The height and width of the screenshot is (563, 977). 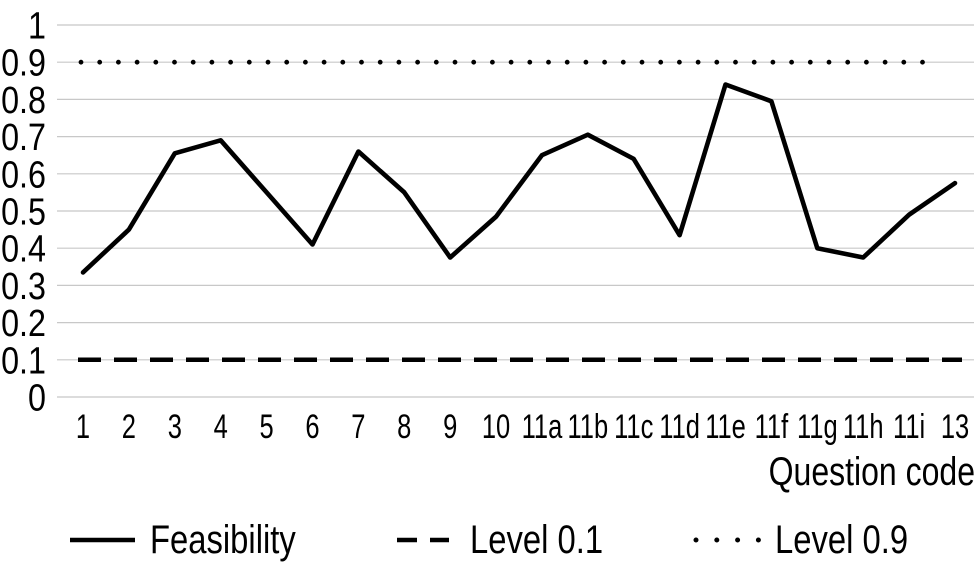 What do you see at coordinates (266, 427) in the screenshot?
I see `x-tick-label: 5` at bounding box center [266, 427].